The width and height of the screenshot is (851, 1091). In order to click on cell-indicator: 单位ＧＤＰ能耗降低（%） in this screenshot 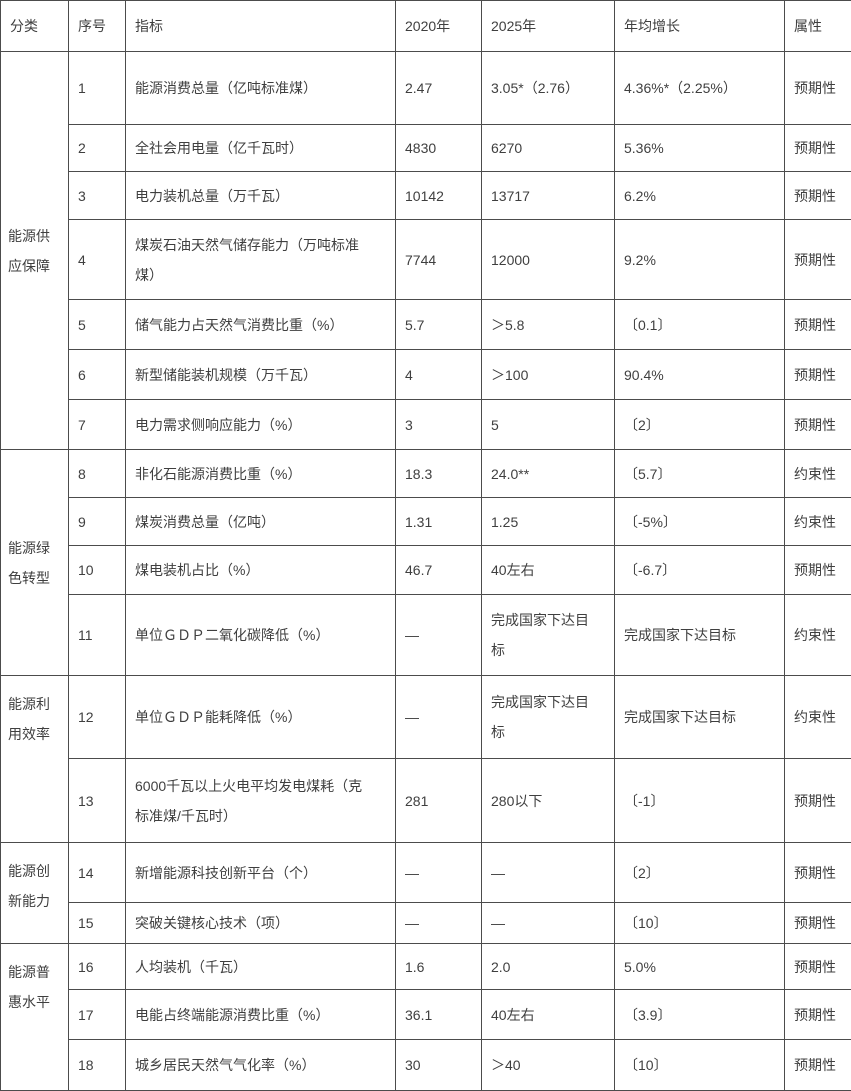, I will do `click(261, 717)`.